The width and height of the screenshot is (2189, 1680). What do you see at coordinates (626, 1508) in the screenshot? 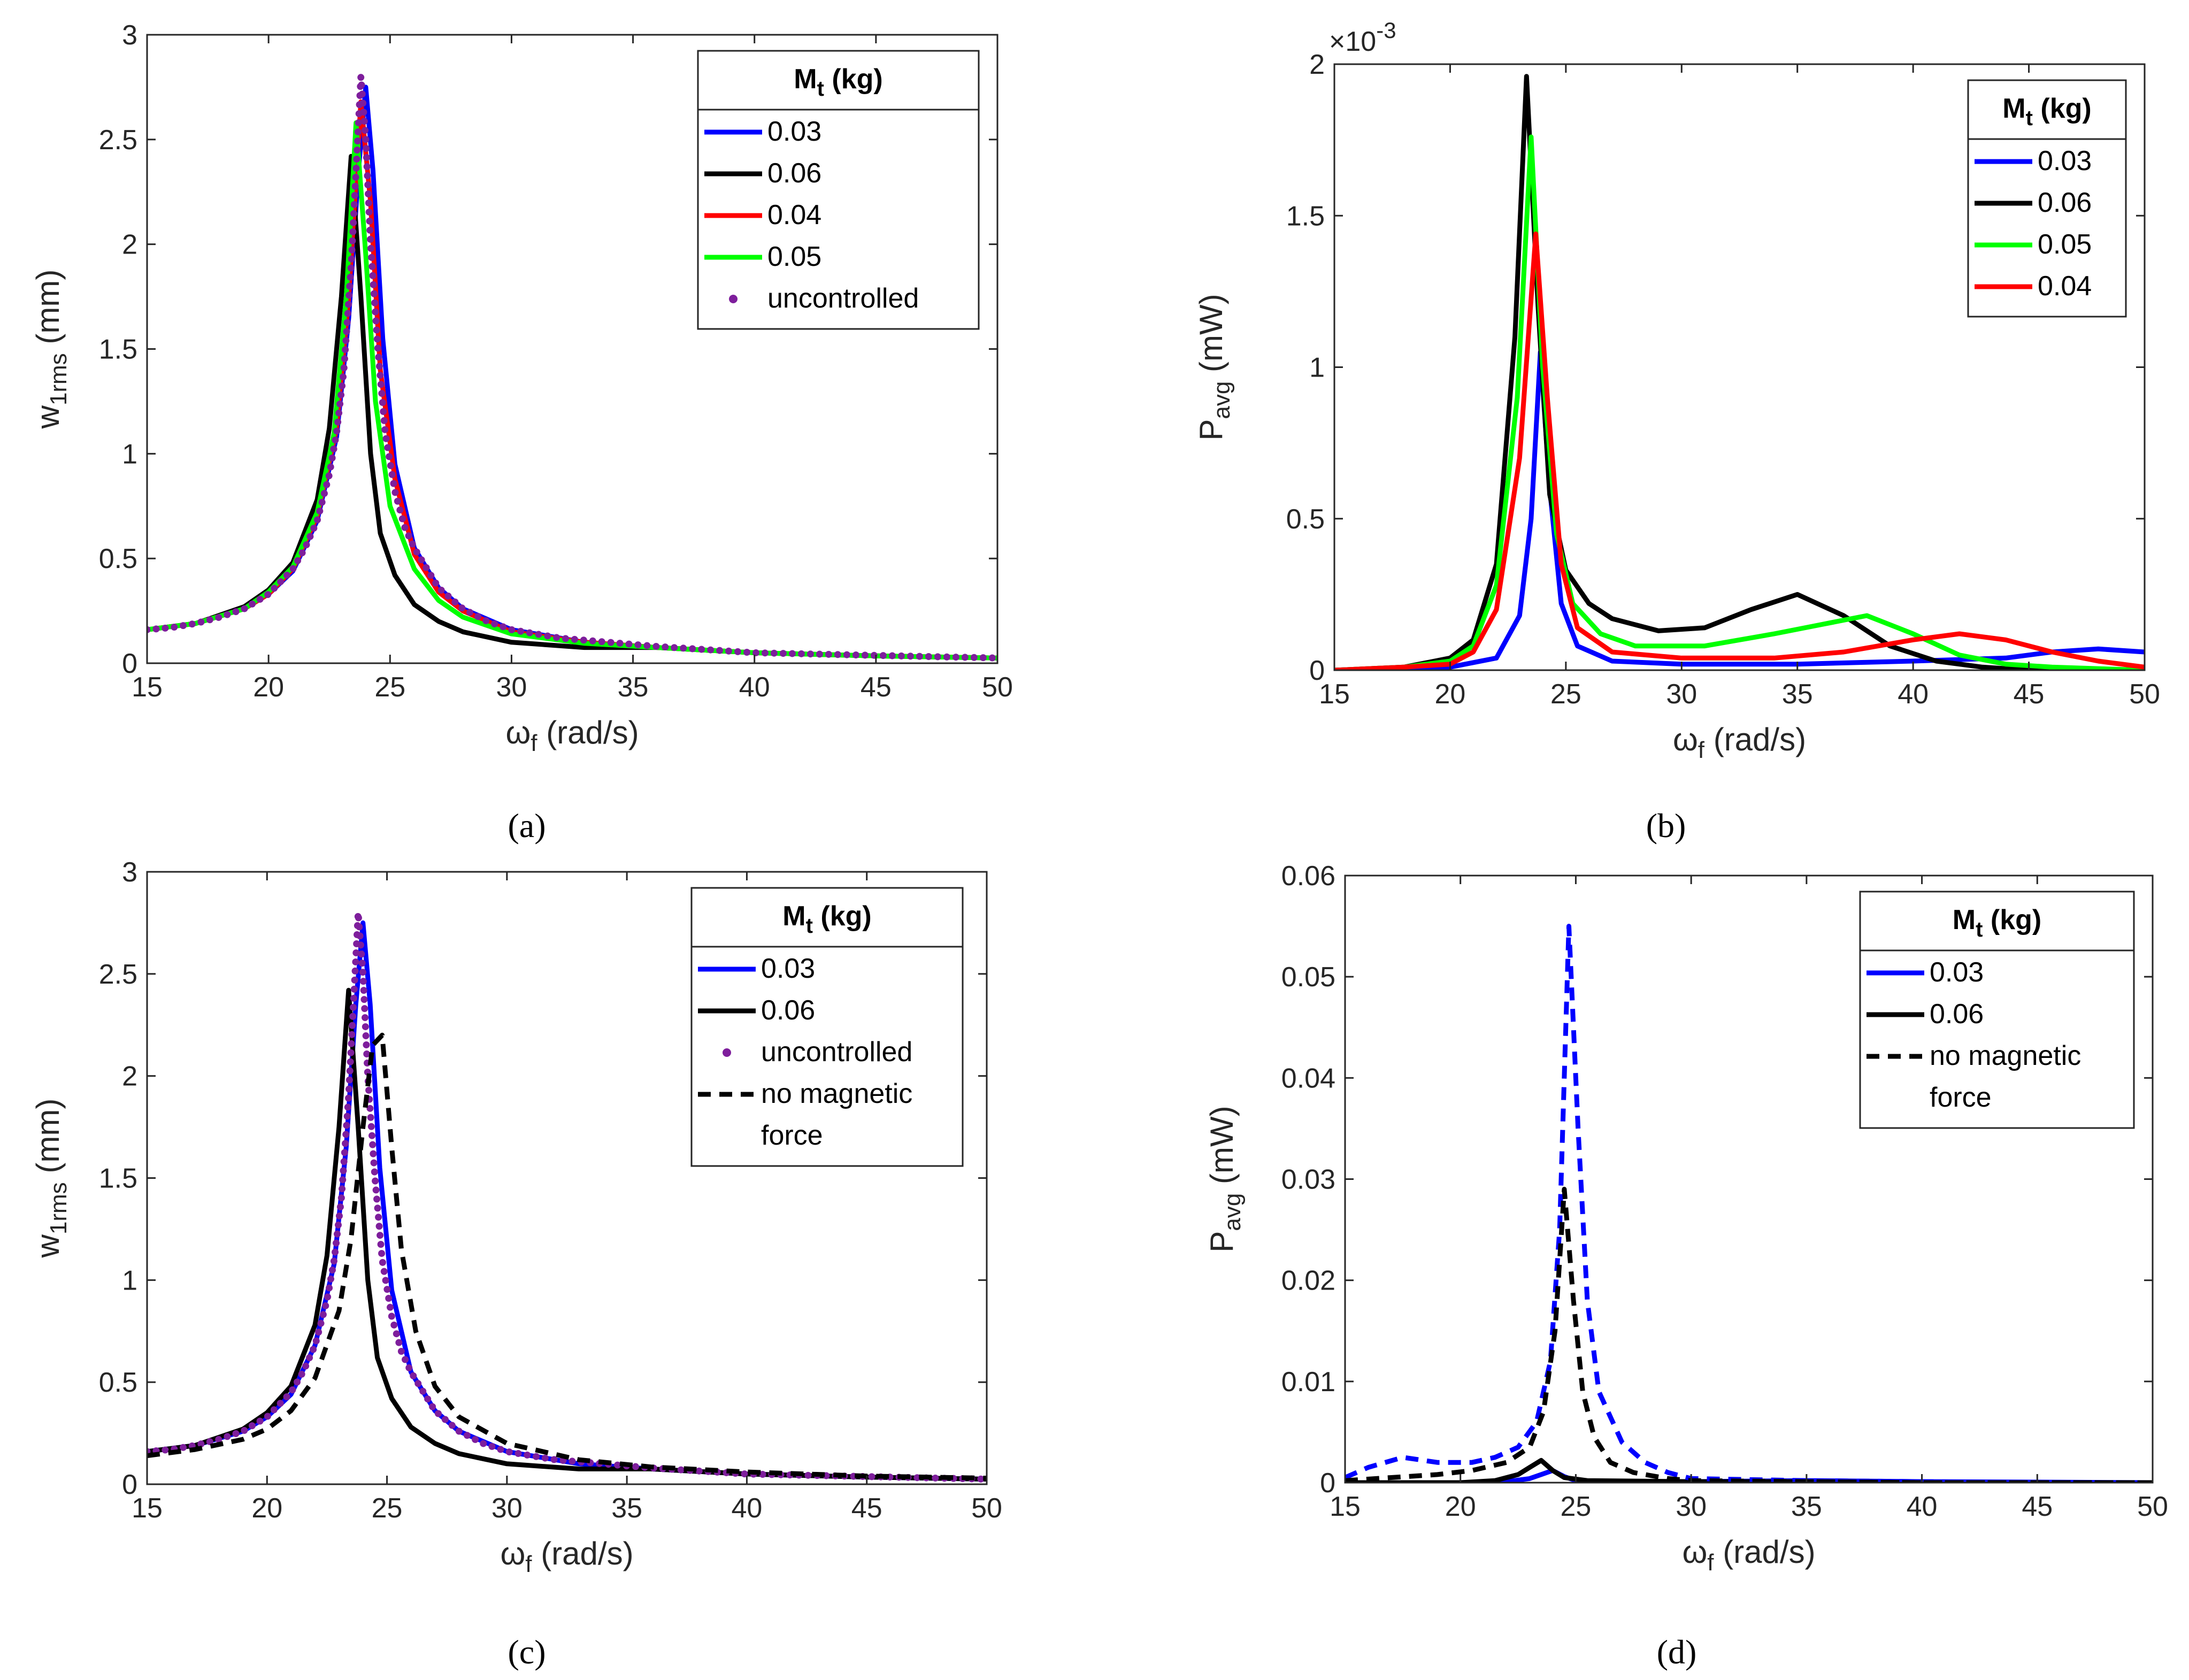
I see `x-tick-label-c-4: 35` at bounding box center [626, 1508].